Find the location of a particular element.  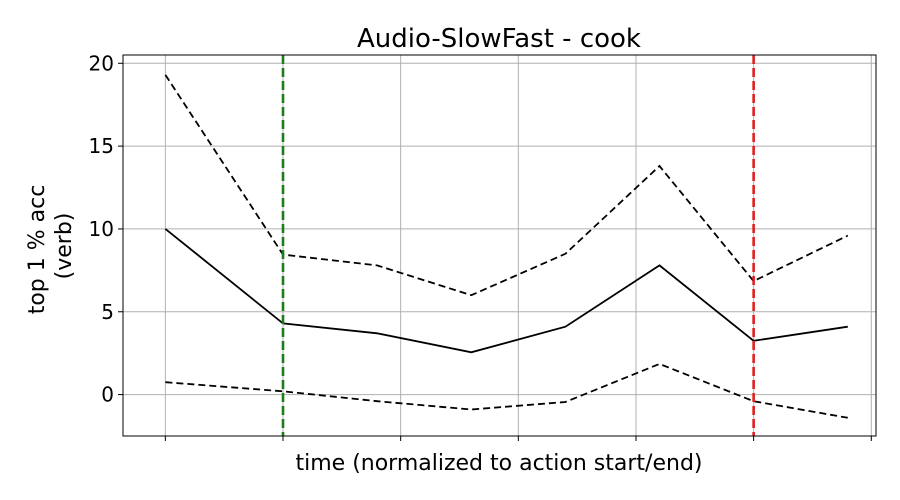

y-axis-label: top 1 % acc (verb) is located at coordinates (51, 246).